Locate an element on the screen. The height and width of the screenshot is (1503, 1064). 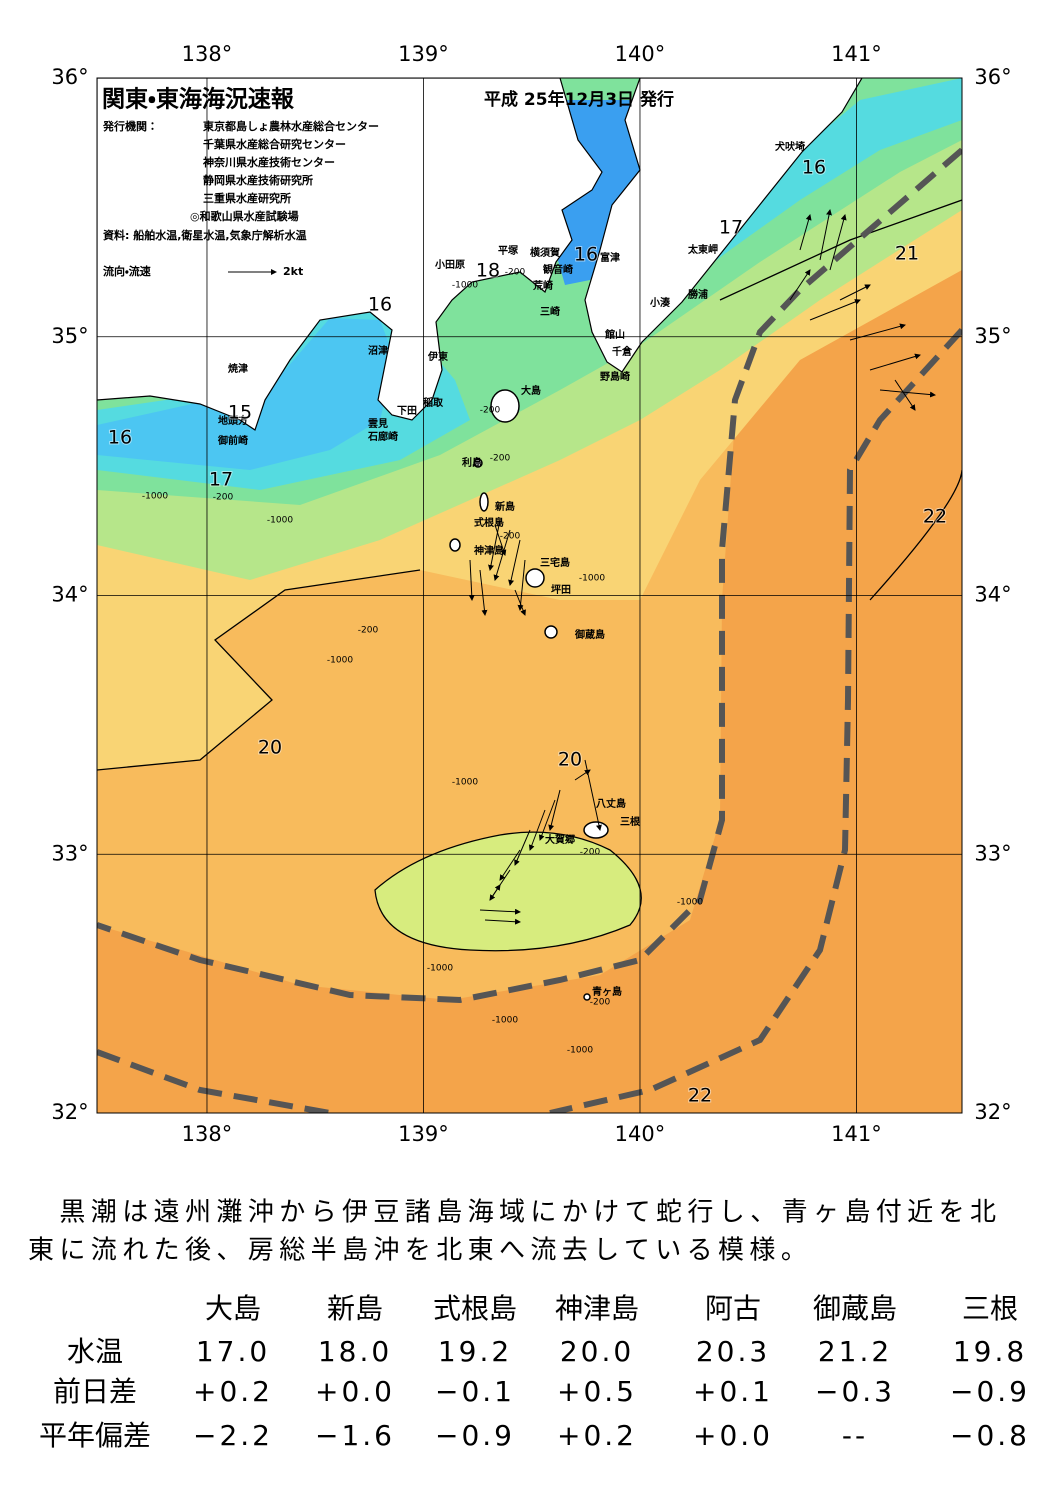
isotherm-label: 21 is located at coordinates (907, 254).